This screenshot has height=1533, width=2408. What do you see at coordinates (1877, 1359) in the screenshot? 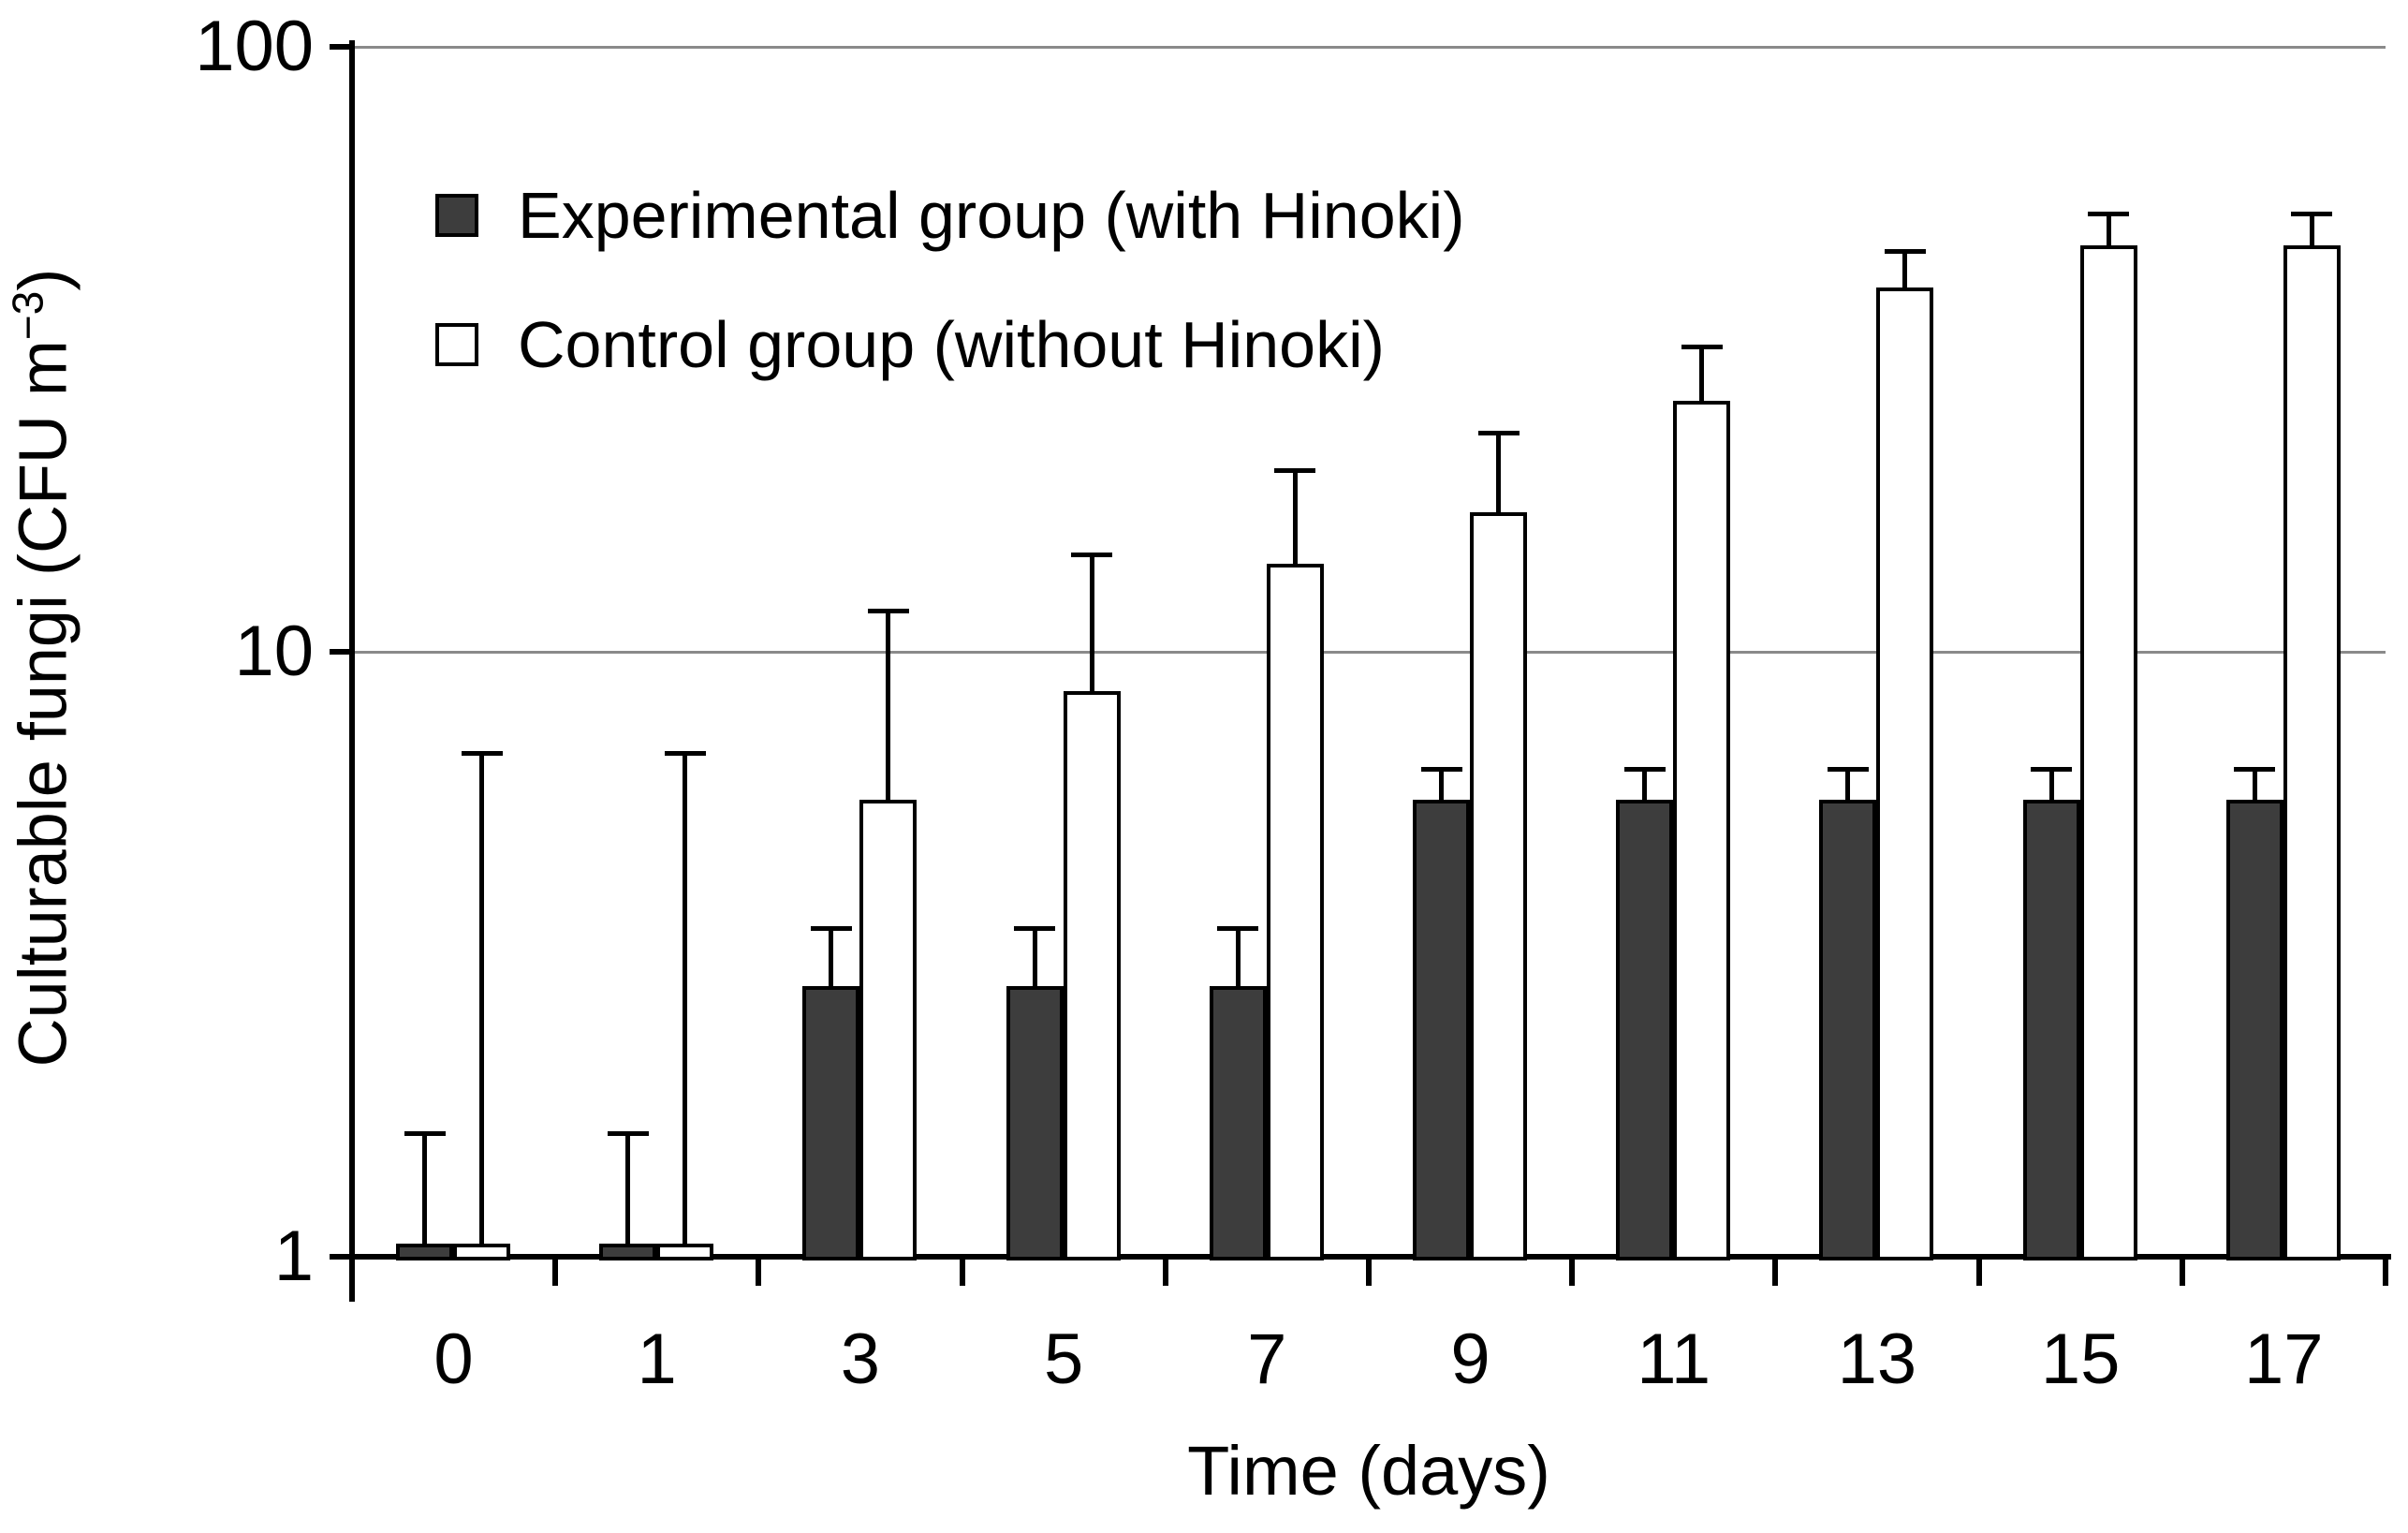
I see `x-tick-label-13: 13` at bounding box center [1877, 1359].